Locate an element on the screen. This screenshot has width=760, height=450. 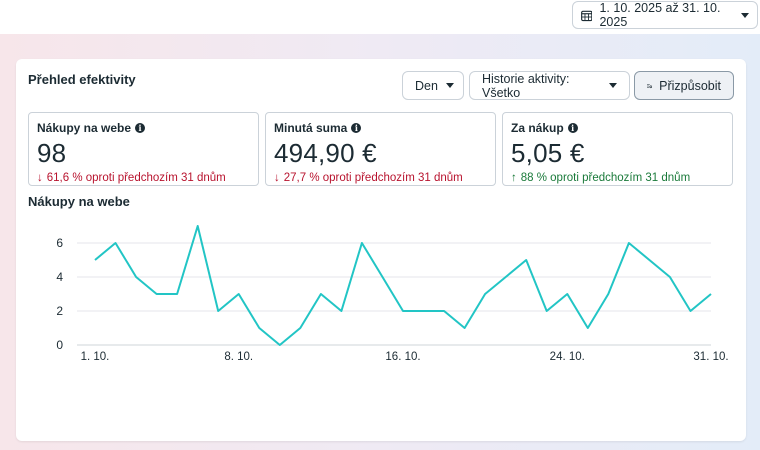
date-range-picker: 1. 10. 2025 až 31. 10. 2025 is located at coordinates (665, 15).